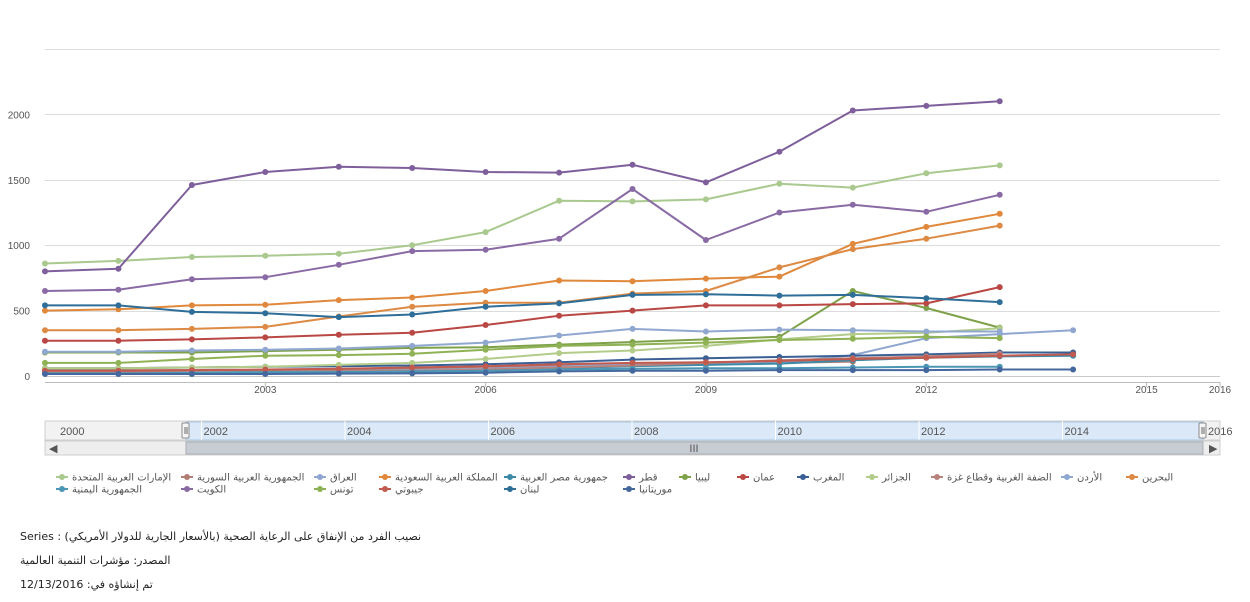  Describe the element at coordinates (1149, 478) in the screenshot. I see `legend-item: البحرين` at that location.